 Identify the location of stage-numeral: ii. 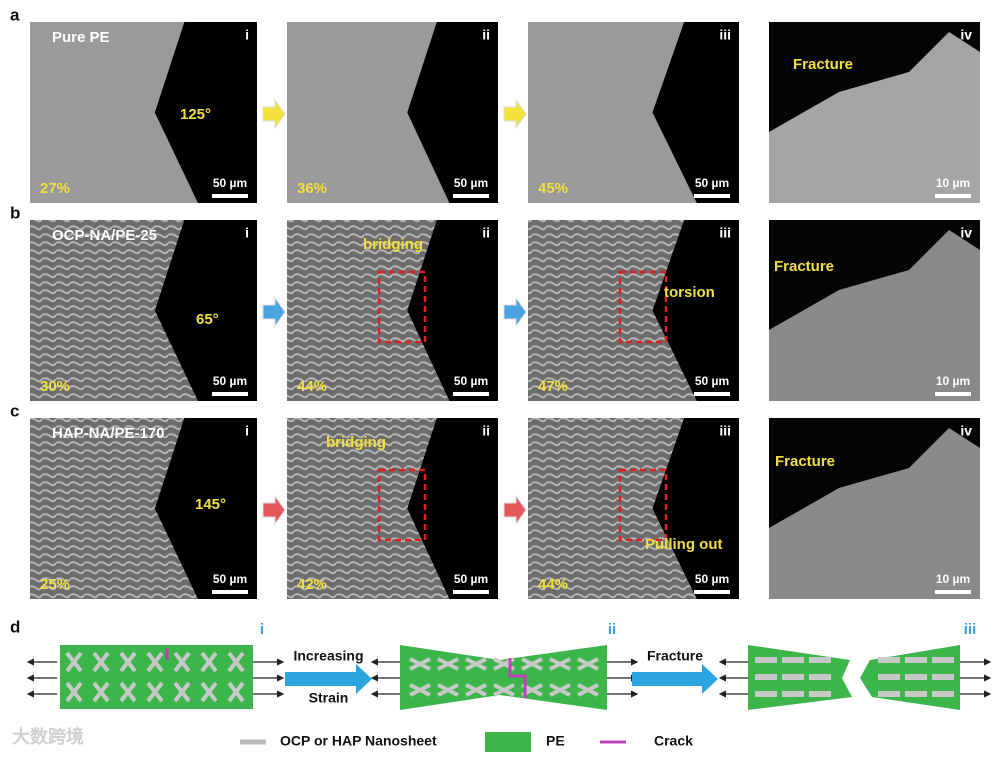
(612, 629).